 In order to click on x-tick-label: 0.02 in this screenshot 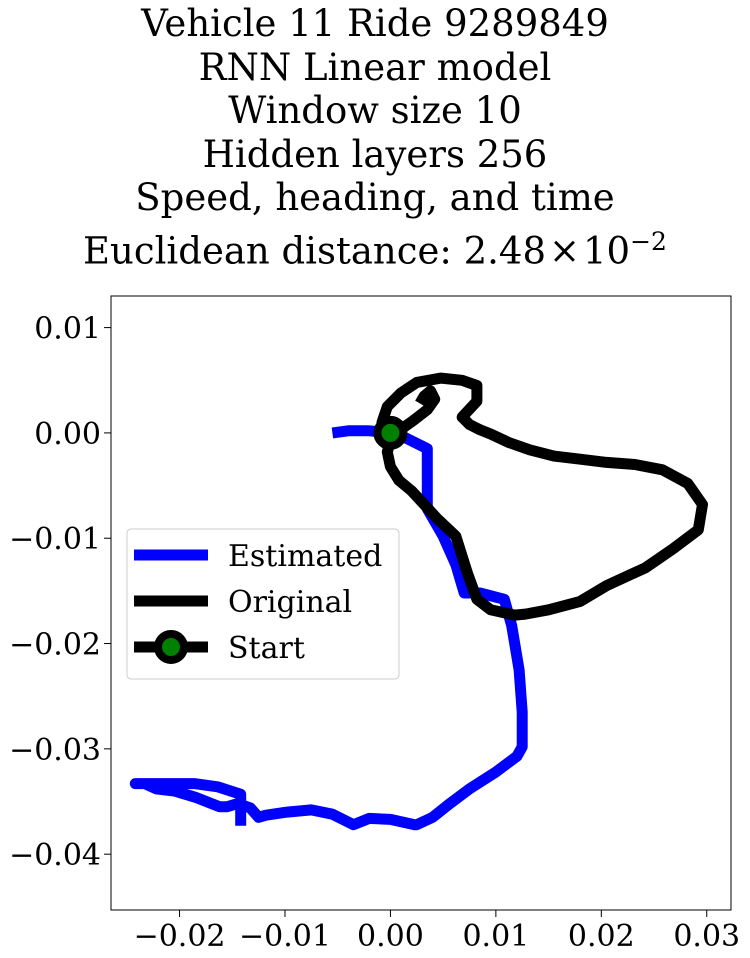, I will do `click(601, 936)`.